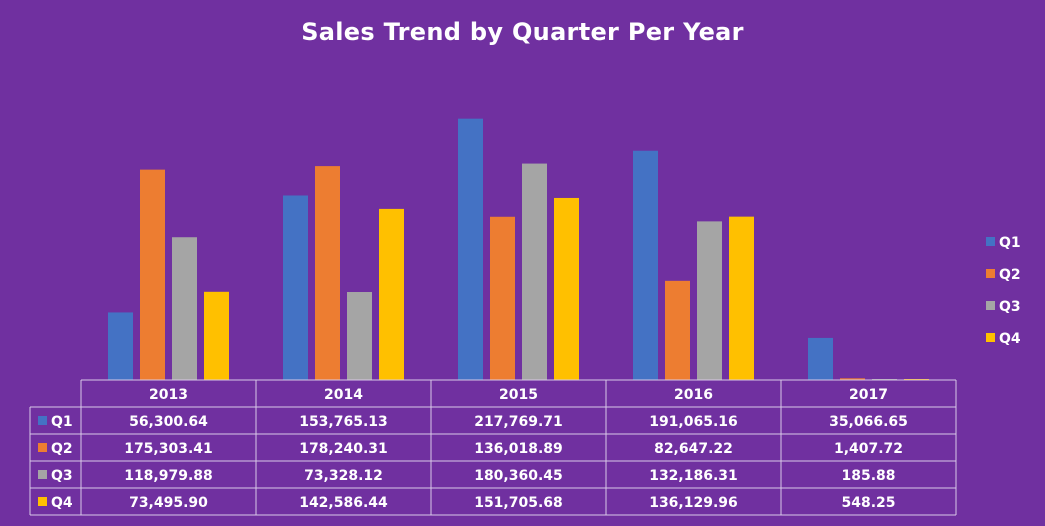 The width and height of the screenshot is (1045, 526). What do you see at coordinates (168, 395) in the screenshot?
I see `category-label-2013: 2013` at bounding box center [168, 395].